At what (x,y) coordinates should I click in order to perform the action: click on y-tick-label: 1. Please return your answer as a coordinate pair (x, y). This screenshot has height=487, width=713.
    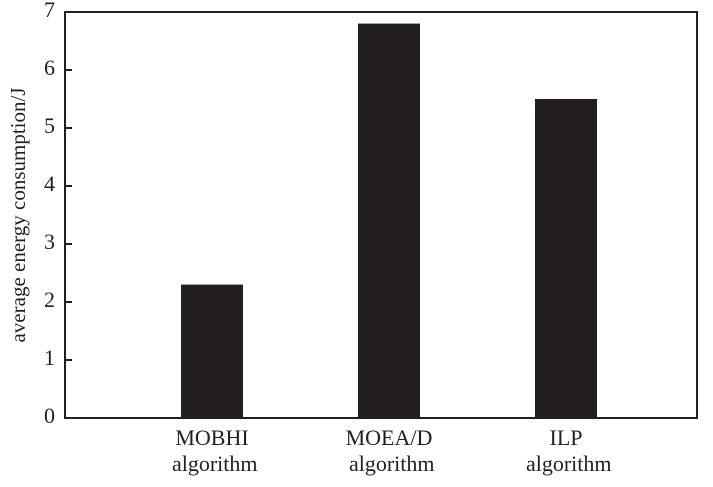
    Looking at the image, I should click on (49, 357).